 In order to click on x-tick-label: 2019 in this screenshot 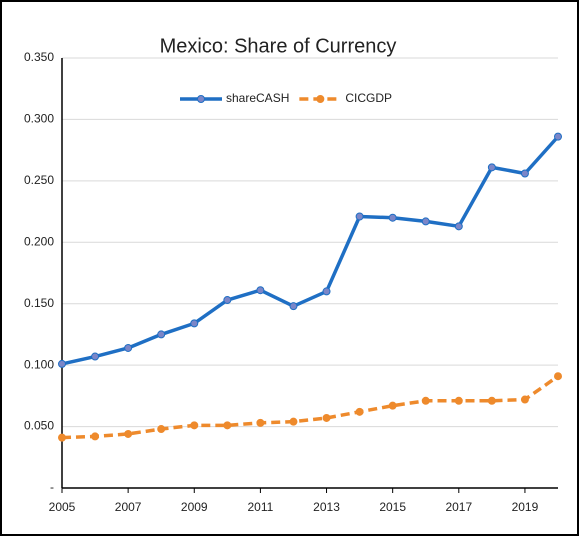, I will do `click(525, 507)`.